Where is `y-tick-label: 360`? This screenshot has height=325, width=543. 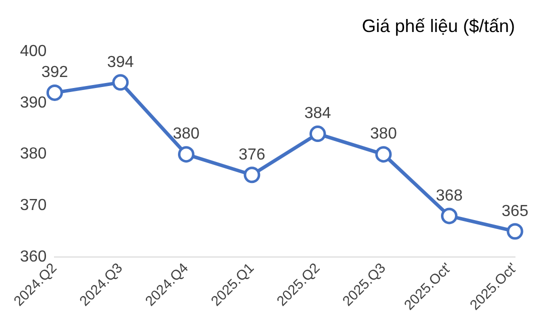 y-tick-label: 360 is located at coordinates (33, 257).